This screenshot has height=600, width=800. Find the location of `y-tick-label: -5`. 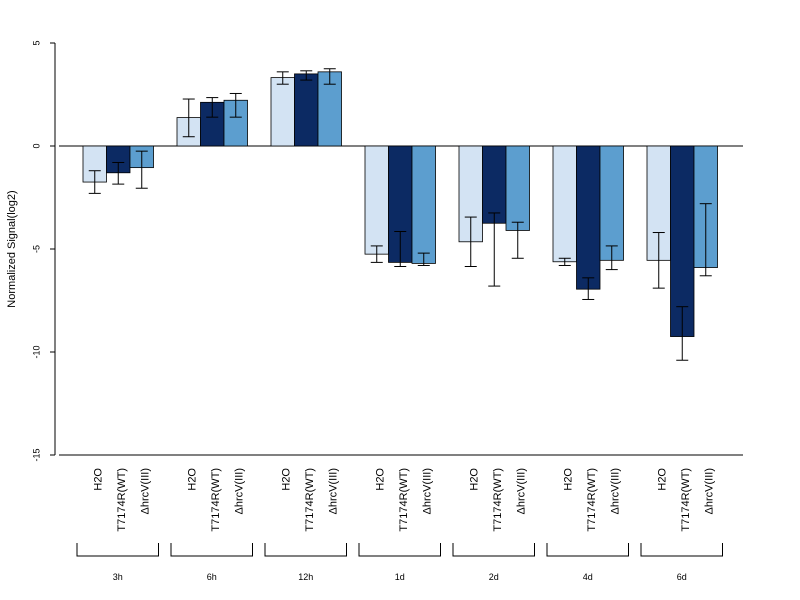

y-tick-label: -5 is located at coordinates (36, 249).